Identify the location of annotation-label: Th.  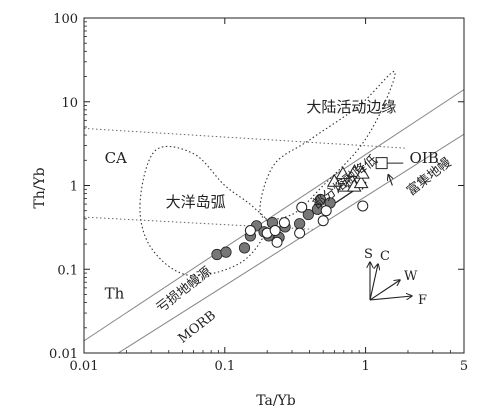
(115, 293).